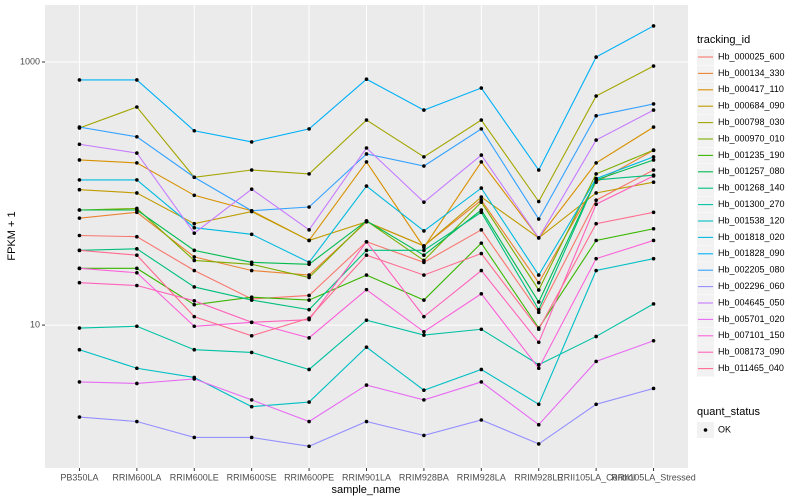  Describe the element at coordinates (751, 270) in the screenshot. I see `legend-label: Hb_002205_080` at that location.